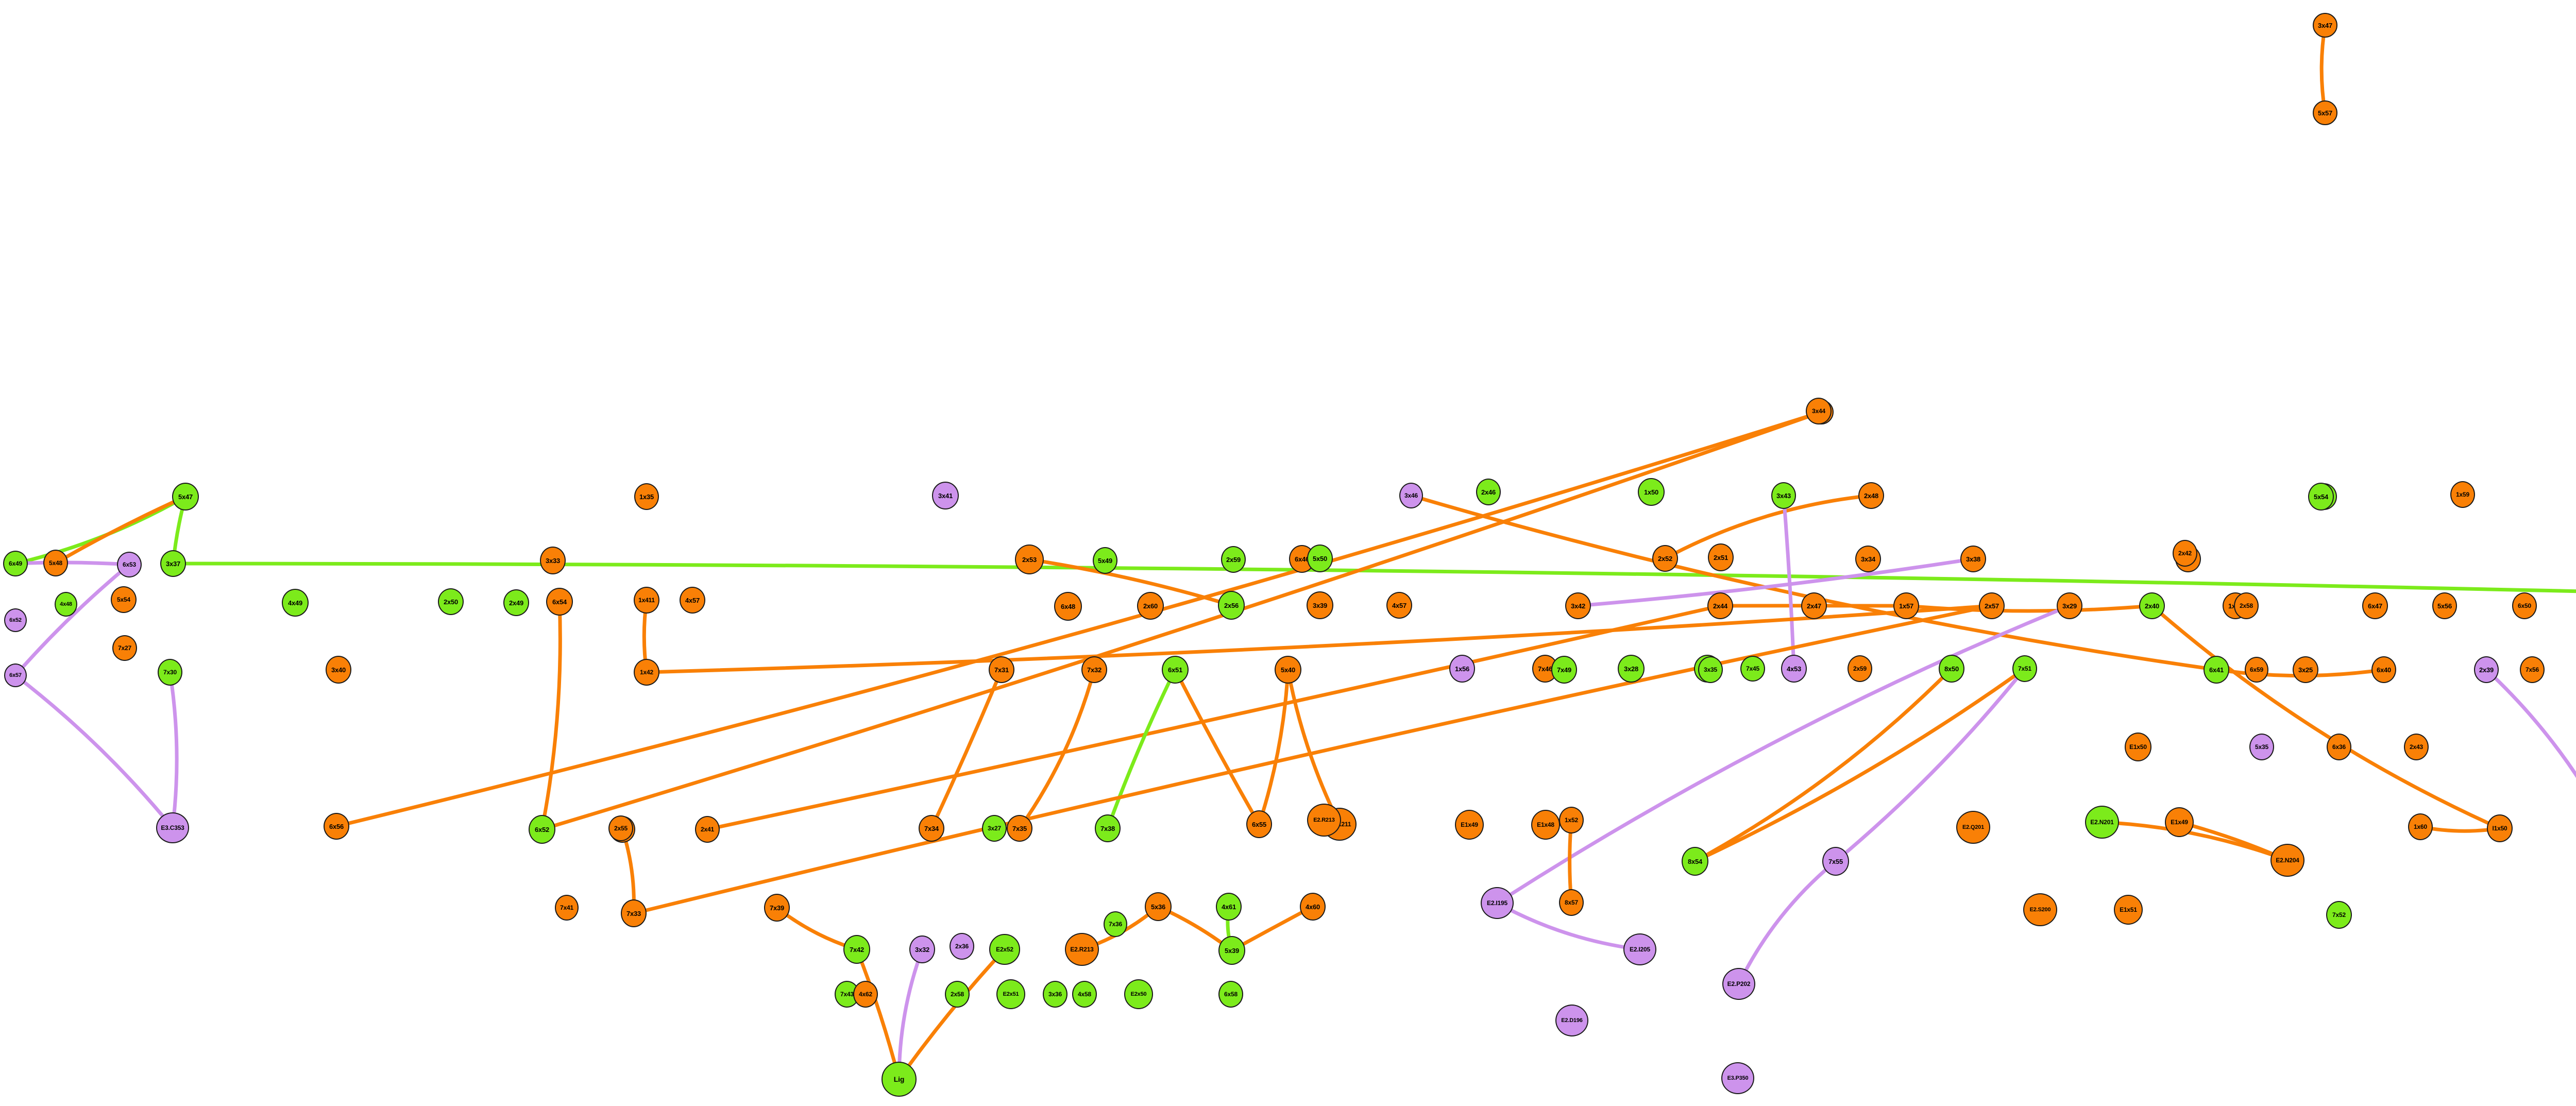  I want to click on graph-node-7x56: 7x56, so click(2532, 670).